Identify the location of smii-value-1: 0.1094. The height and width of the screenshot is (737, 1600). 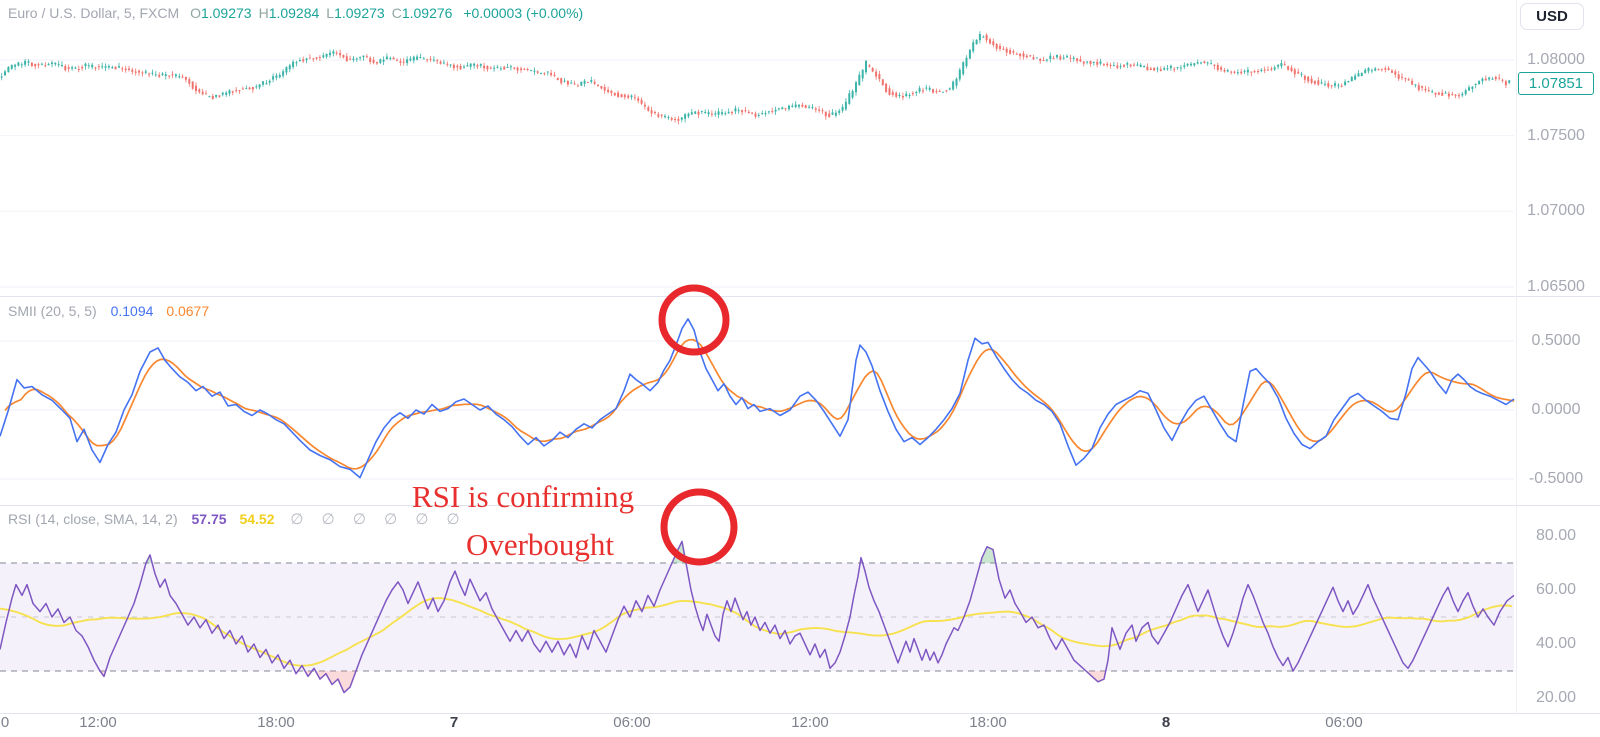
(132, 311).